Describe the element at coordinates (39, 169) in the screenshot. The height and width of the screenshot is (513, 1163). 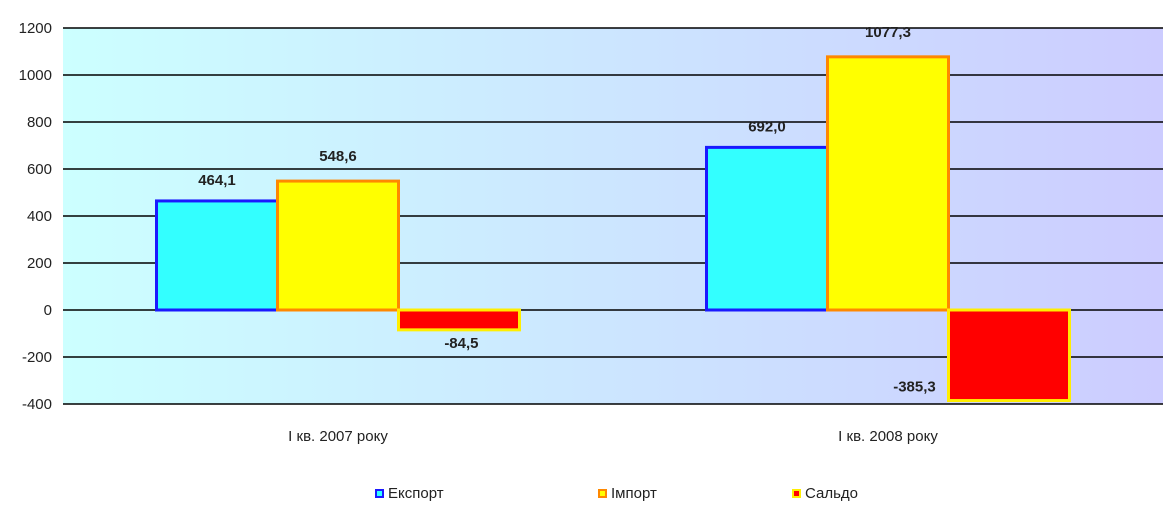
I see `y-tick-label: 600` at that location.